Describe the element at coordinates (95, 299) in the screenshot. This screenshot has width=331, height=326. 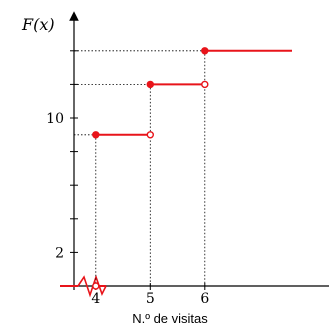
I see `x-tick-label: 4` at that location.